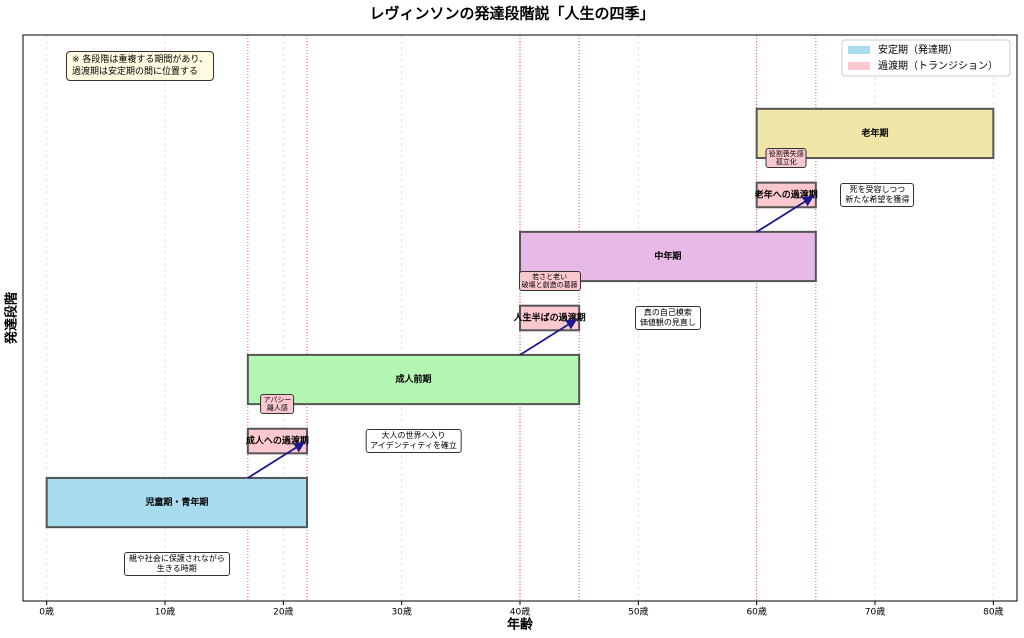 This screenshot has width=1024, height=638. I want to click on note-box: ※ 各段階は重複する期間があり、 過渡期は安定期の間に位置する, so click(140, 66).